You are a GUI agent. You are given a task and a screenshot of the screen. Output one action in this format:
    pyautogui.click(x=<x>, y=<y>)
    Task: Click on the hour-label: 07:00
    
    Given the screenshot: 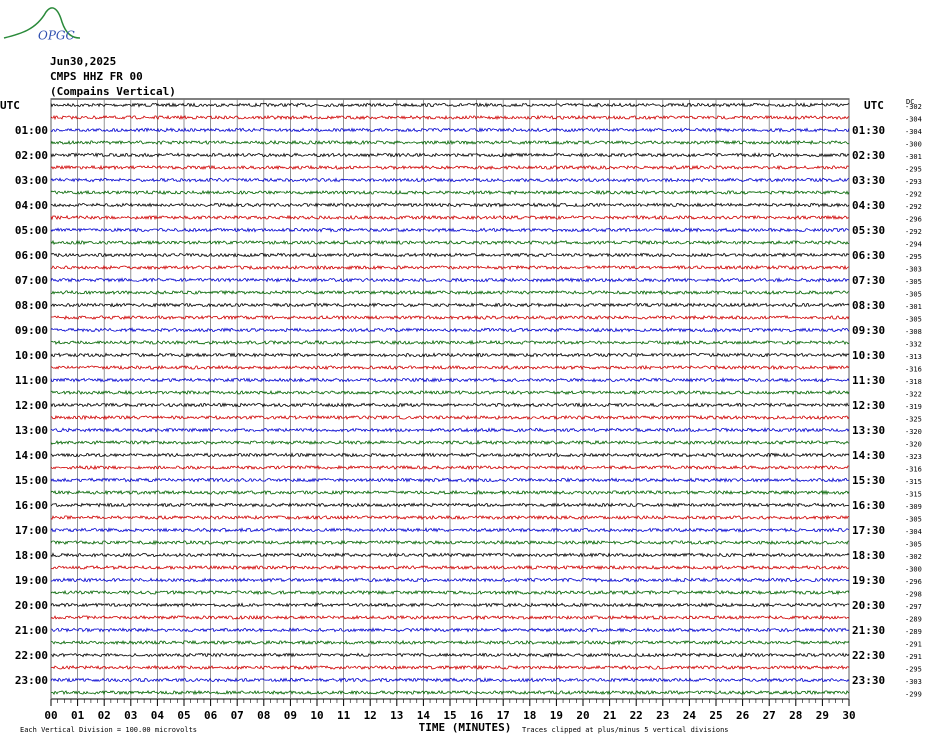 What is the action you would take?
    pyautogui.click(x=31, y=280)
    